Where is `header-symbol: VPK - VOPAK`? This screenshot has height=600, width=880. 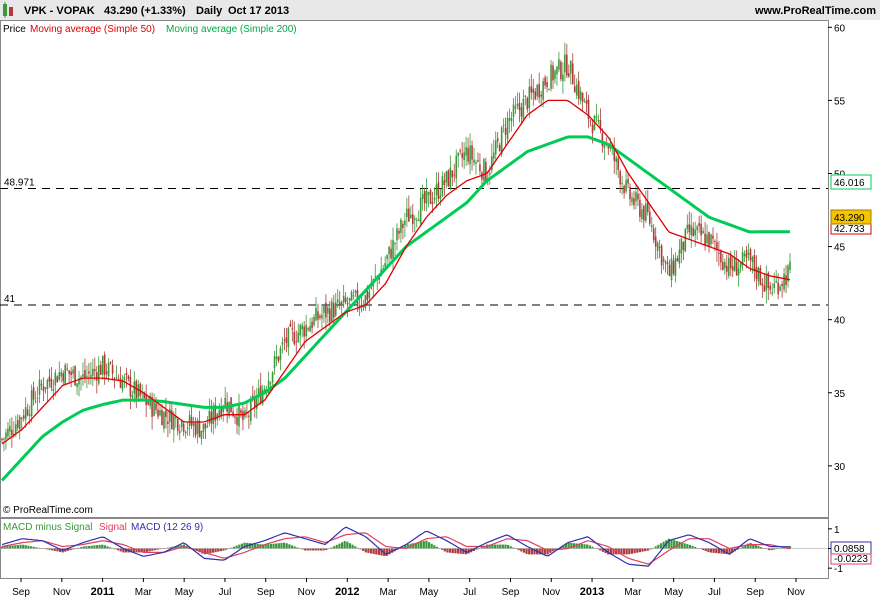 header-symbol: VPK - VOPAK is located at coordinates (59, 11).